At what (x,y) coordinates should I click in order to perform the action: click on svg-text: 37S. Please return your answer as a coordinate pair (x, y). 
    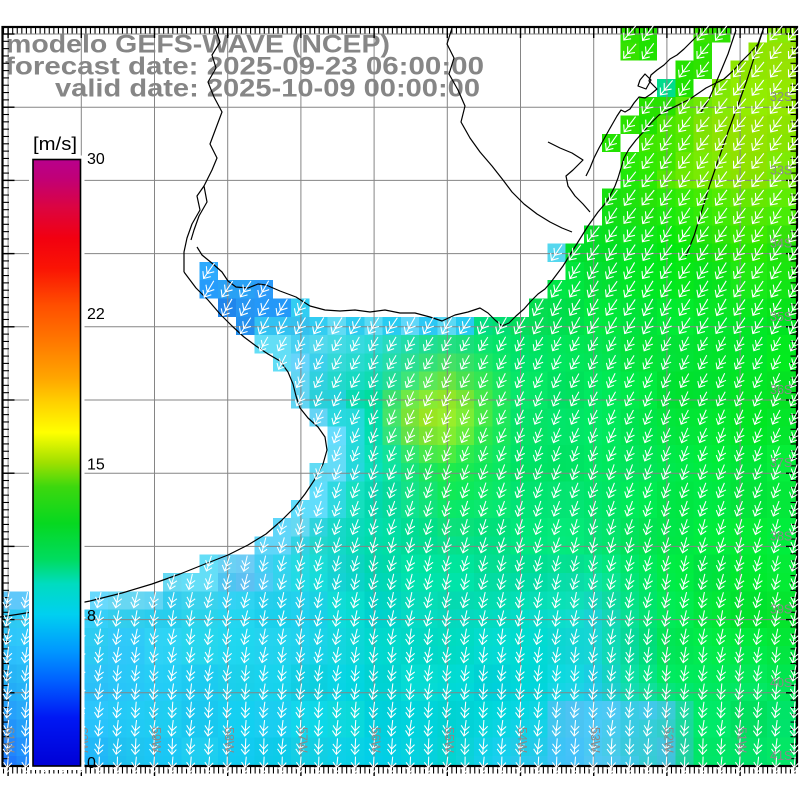
    Looking at the image, I should click on (781, 463).